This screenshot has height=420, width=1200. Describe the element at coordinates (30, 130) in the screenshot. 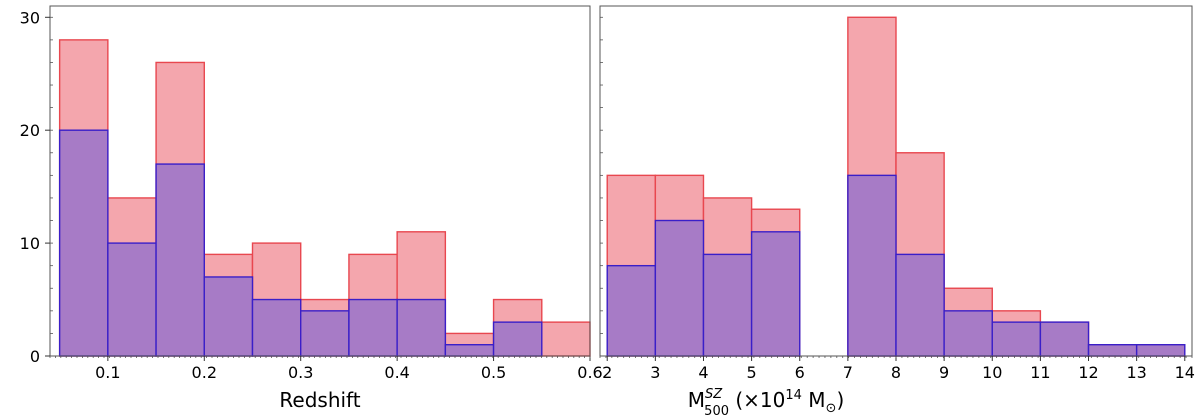

I see `y-tick-label: 20` at that location.